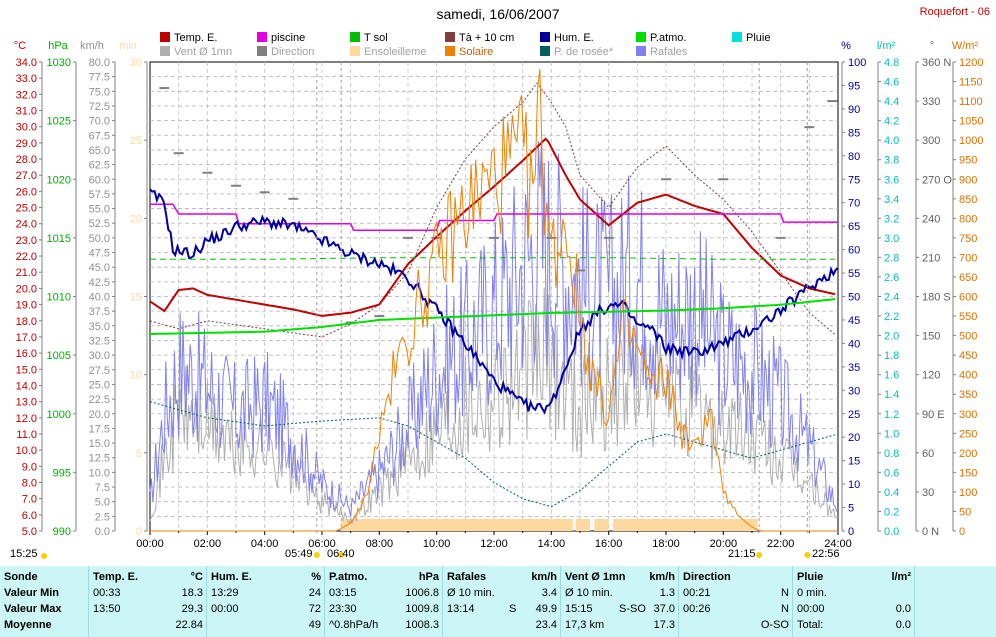  I want to click on axis-wm2-label: 950, so click(968, 161).